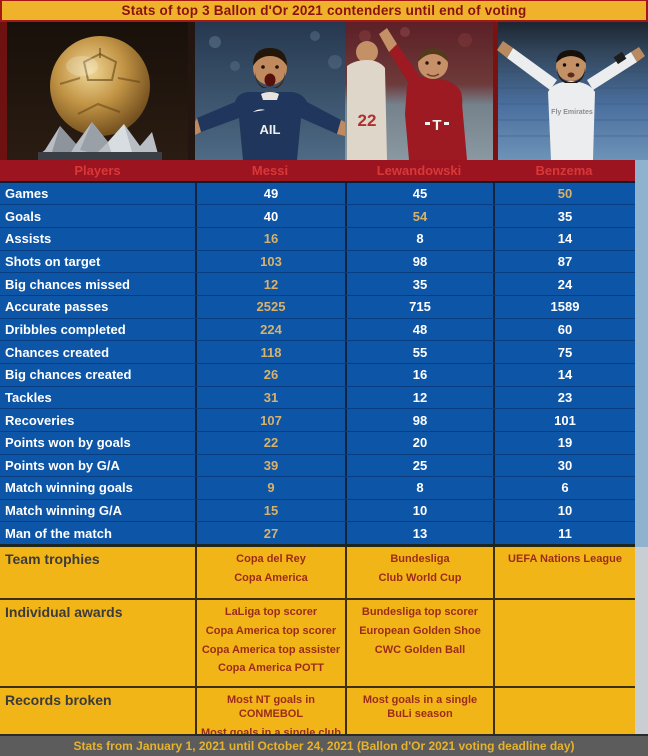  What do you see at coordinates (63, 511) in the screenshot?
I see `stat-label: Match winning G/A` at bounding box center [63, 511].